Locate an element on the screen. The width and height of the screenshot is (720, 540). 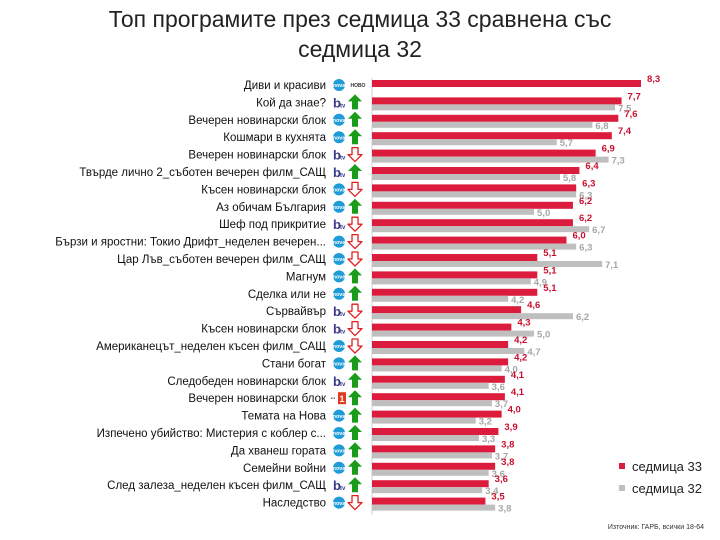
channel-logo-bnt1: 1 is located at coordinates (338, 398).